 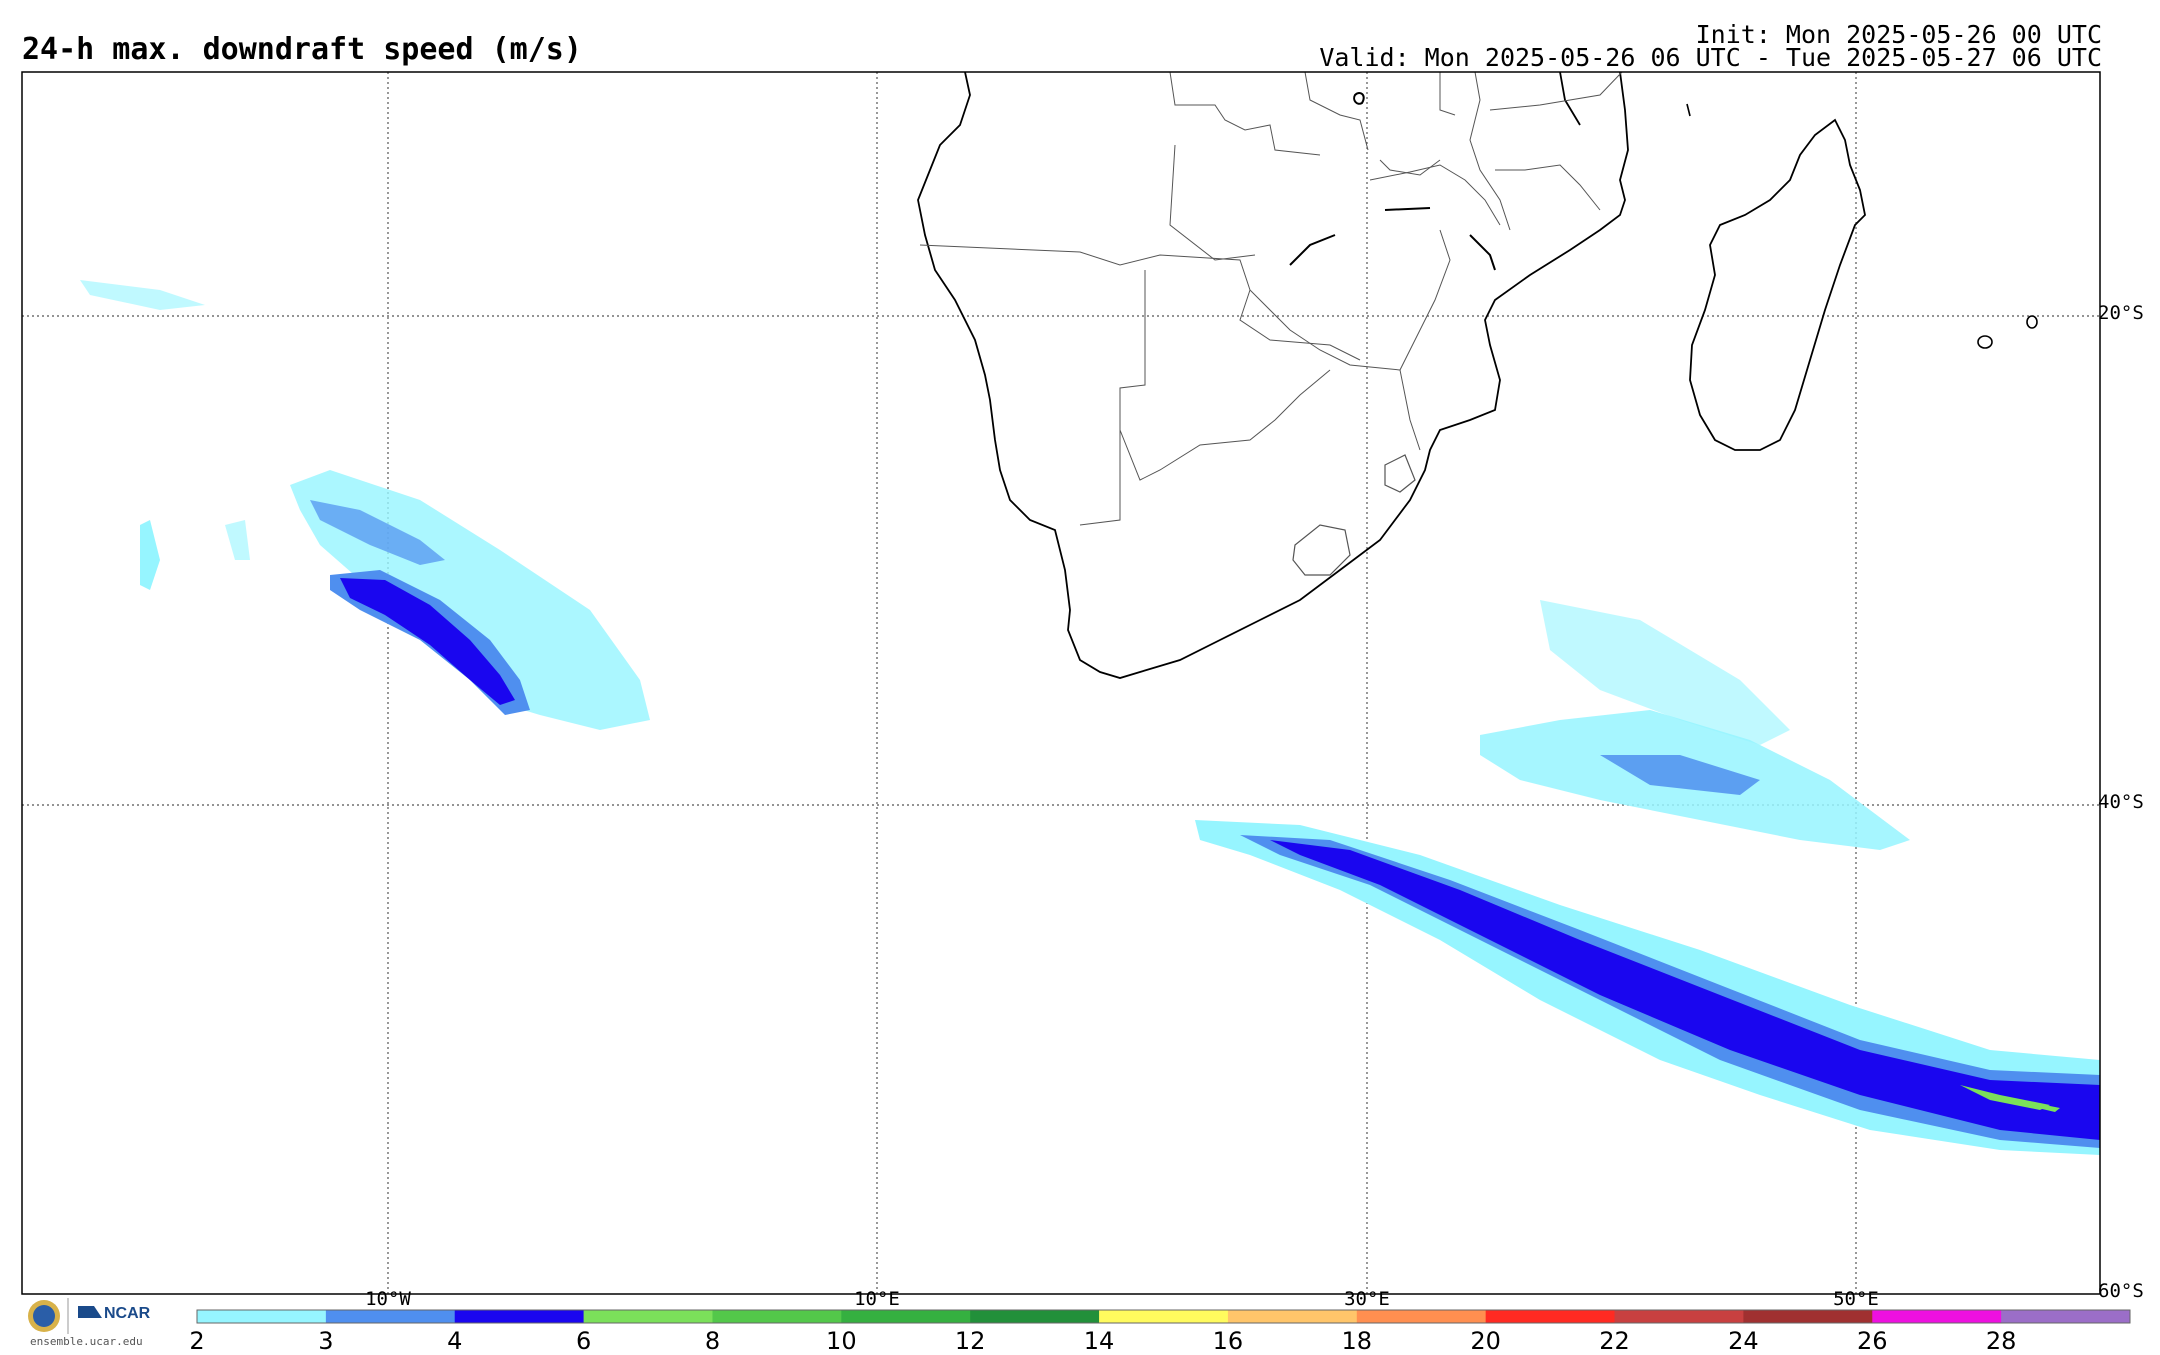 What do you see at coordinates (1777, 284) in the screenshot?
I see `madagascar-outline` at bounding box center [1777, 284].